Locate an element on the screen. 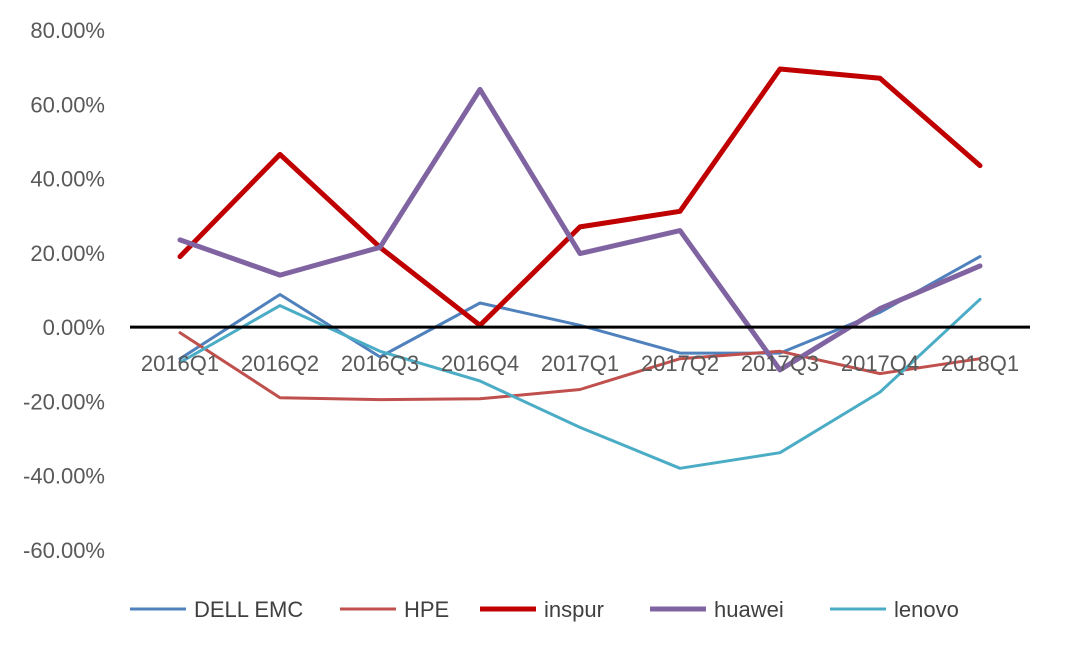 This screenshot has height=651, width=1087. y-tick-label: -60.00% is located at coordinates (64, 550).